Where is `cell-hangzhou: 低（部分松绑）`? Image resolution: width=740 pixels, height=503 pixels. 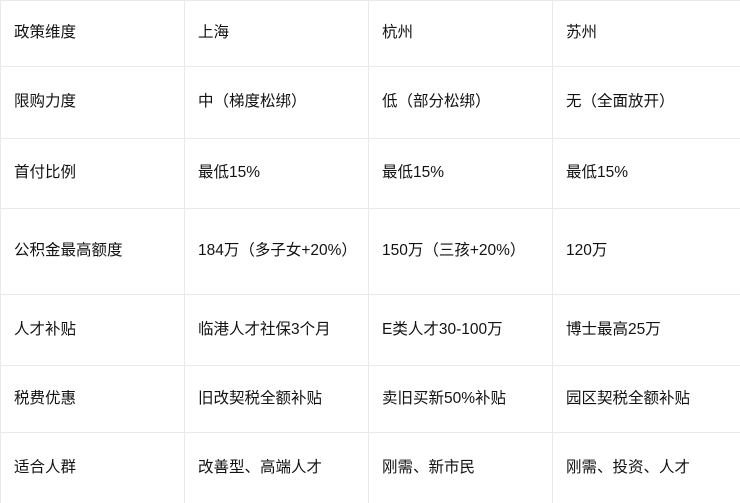
cell-hangzhou: 低（部分松绑） is located at coordinates (461, 103).